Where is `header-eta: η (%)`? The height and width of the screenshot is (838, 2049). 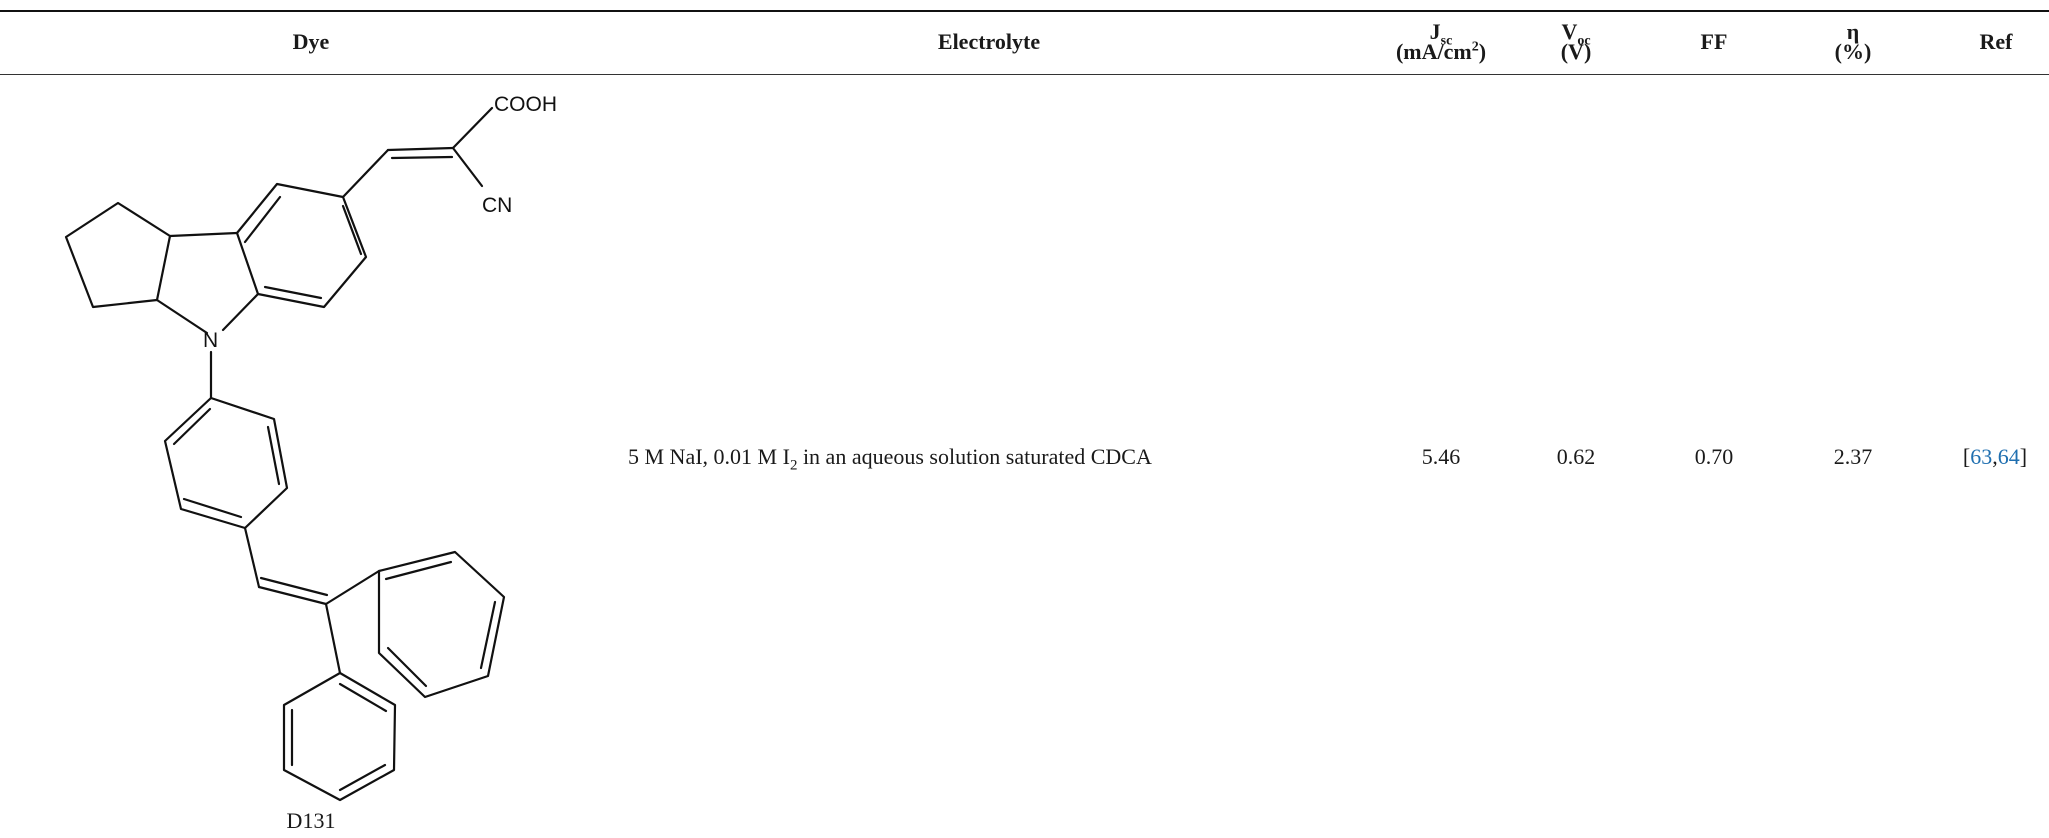 header-eta: η (%) is located at coordinates (1853, 42).